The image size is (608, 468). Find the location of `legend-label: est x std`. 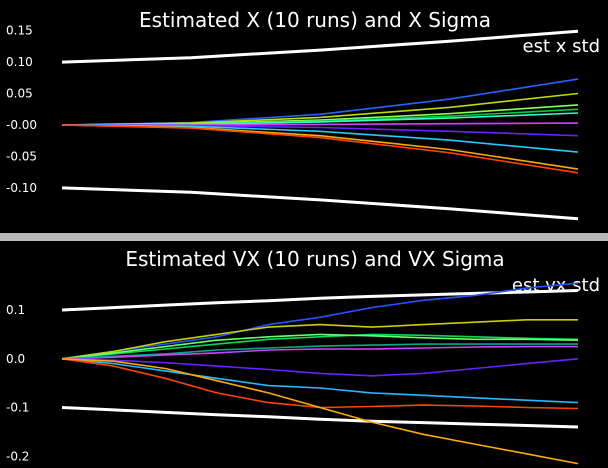

legend-label: est x std is located at coordinates (561, 46).